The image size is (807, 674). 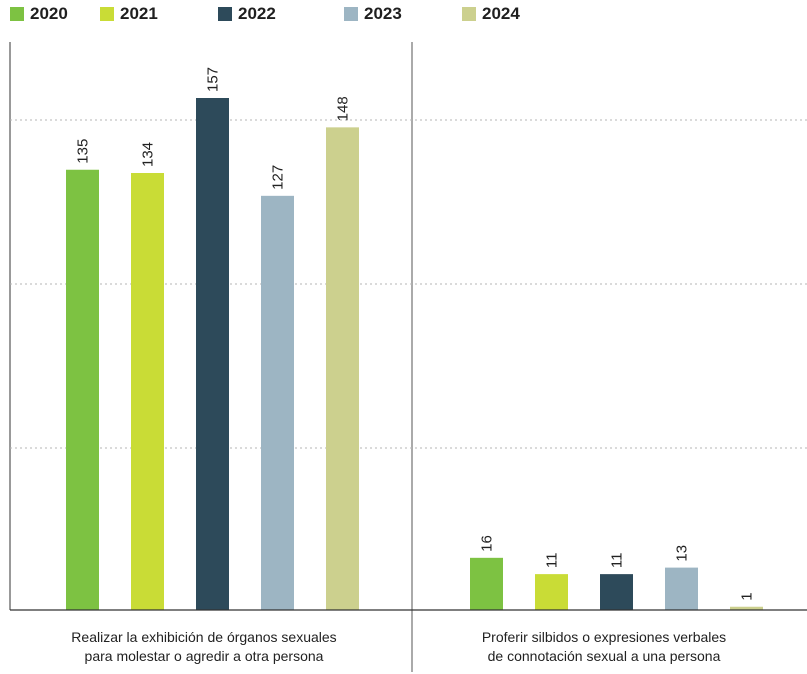 What do you see at coordinates (383, 13) in the screenshot?
I see `legend-label: 2023` at bounding box center [383, 13].